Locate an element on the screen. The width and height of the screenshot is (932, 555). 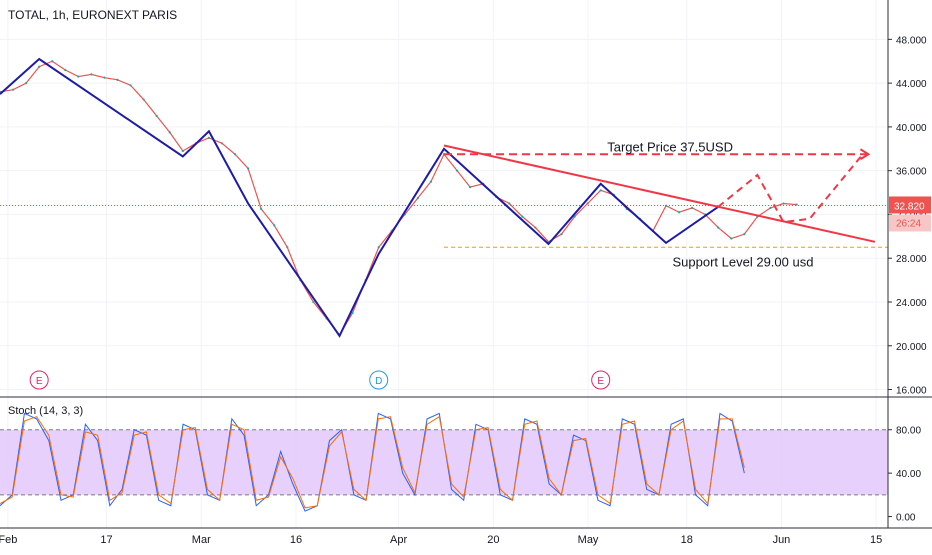
target-price-label: Target Price 37.5USD is located at coordinates (670, 146).